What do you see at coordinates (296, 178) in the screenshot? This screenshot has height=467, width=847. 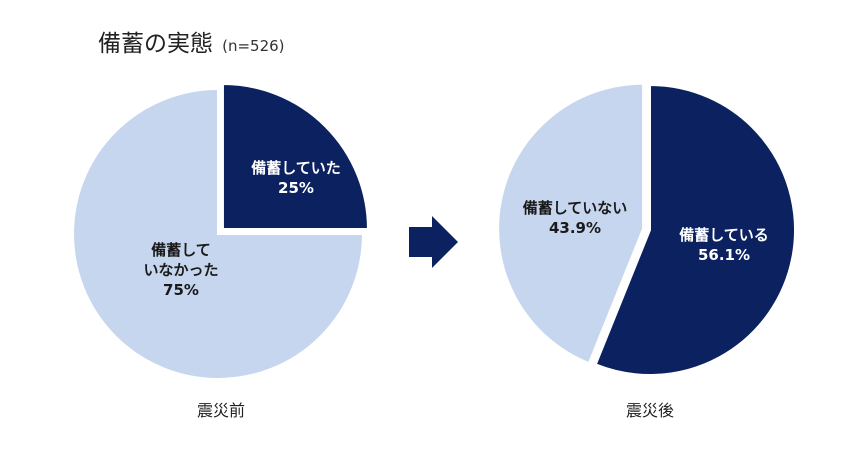 I see `slice-label: 備蓄していた 25%` at bounding box center [296, 178].